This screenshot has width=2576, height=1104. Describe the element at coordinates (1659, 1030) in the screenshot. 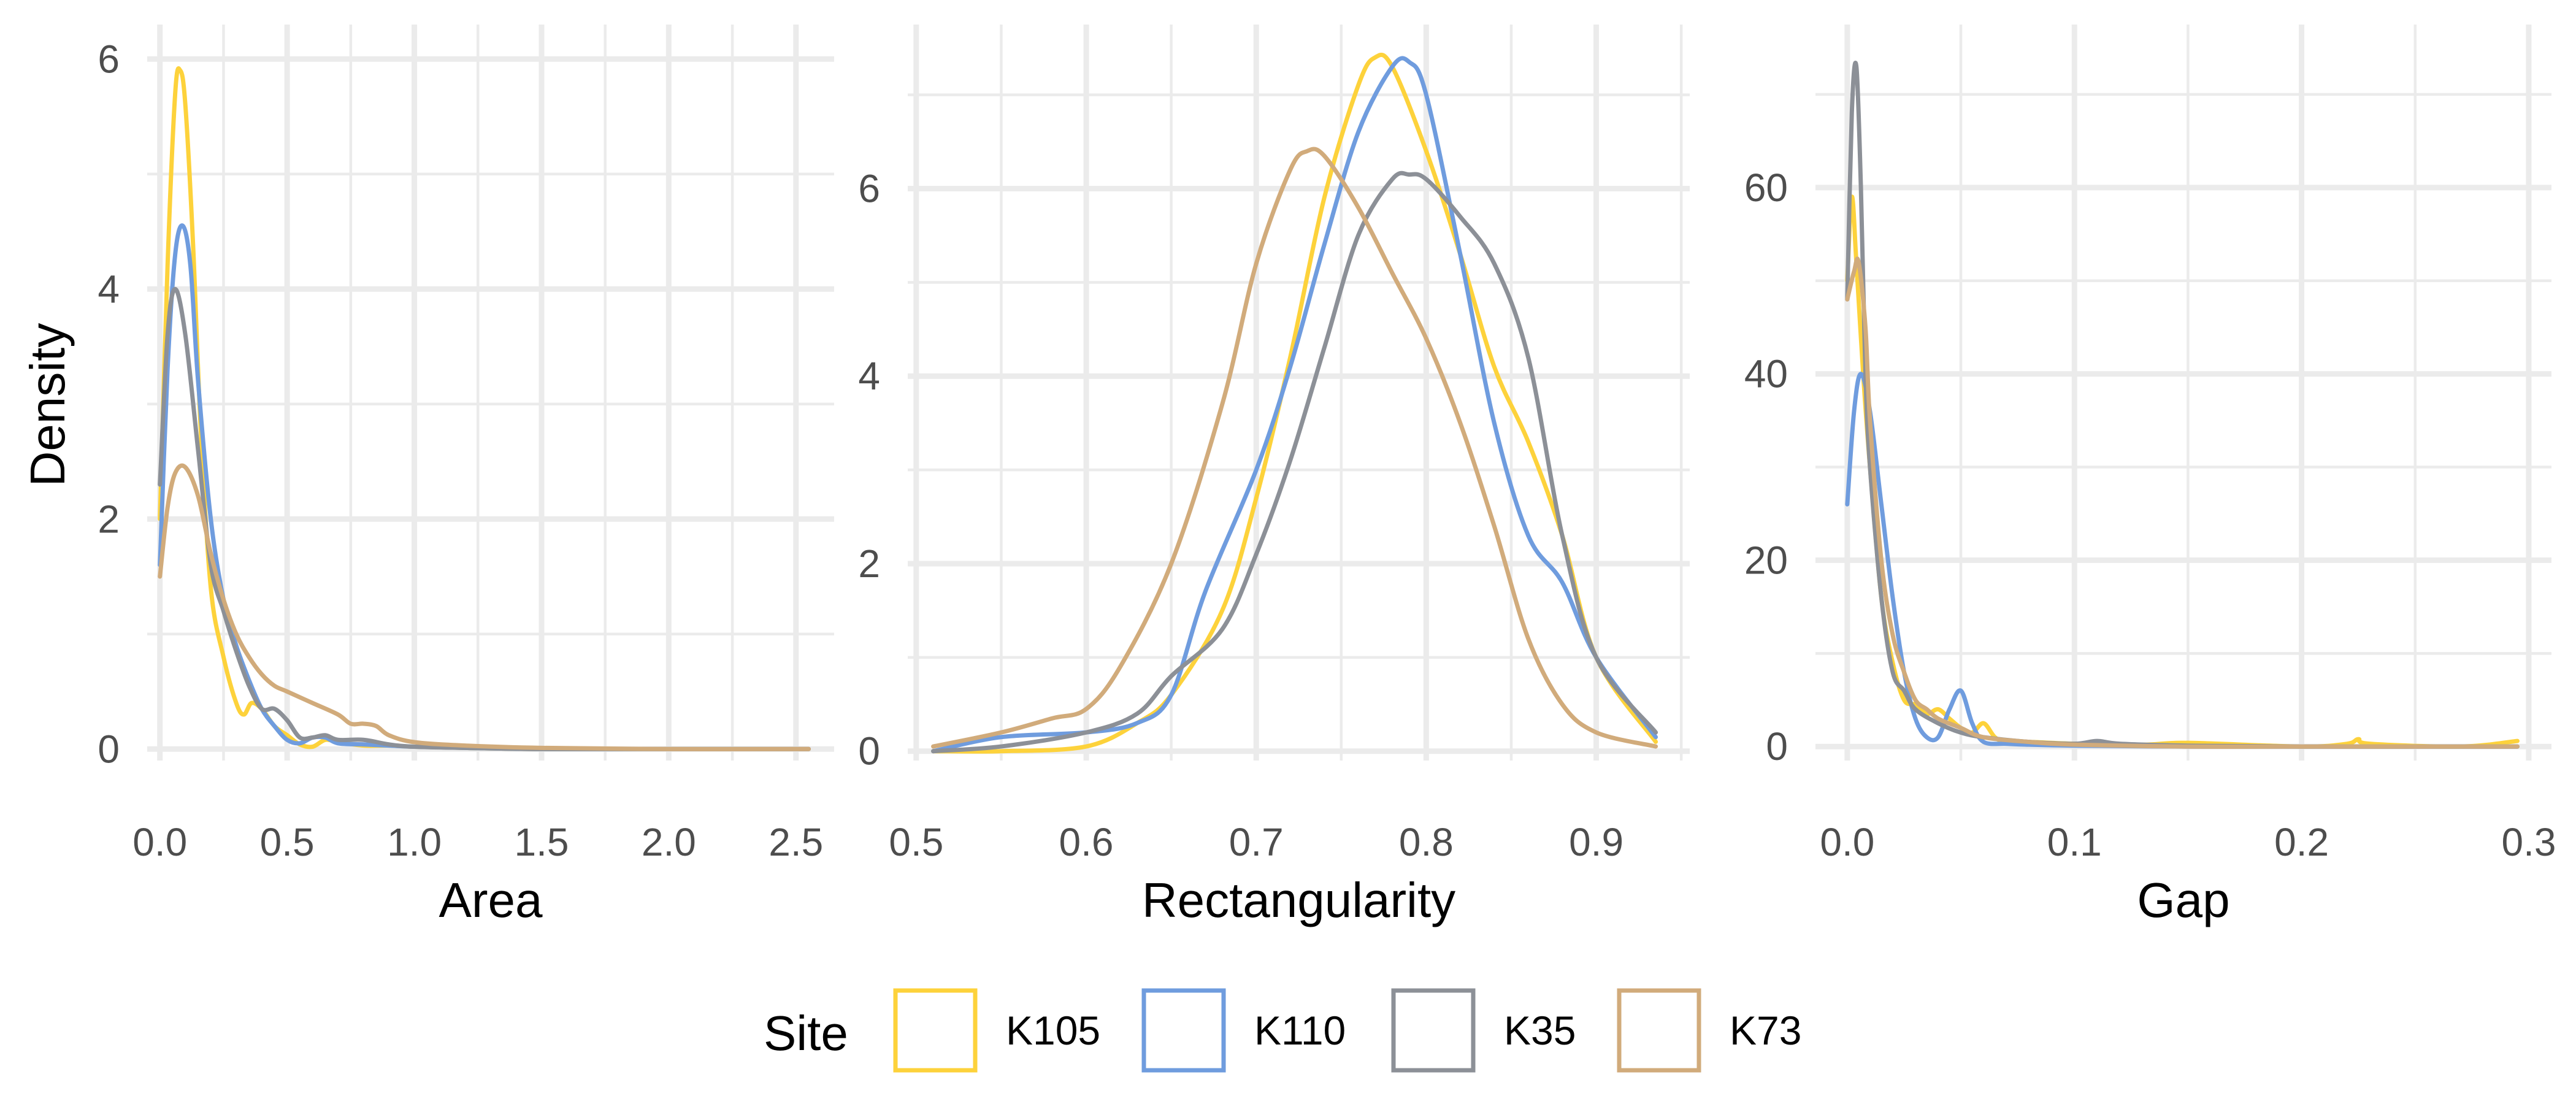

I see `legend-key-k73` at that location.